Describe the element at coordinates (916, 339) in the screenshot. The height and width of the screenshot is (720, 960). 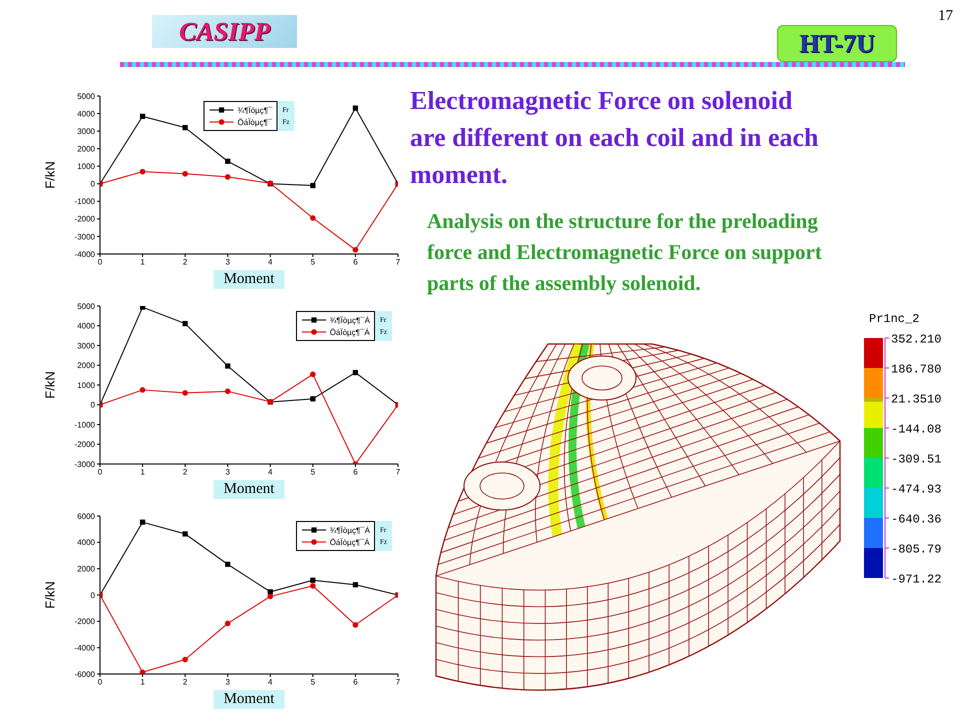
I see `y-tick-label: 352.210` at that location.